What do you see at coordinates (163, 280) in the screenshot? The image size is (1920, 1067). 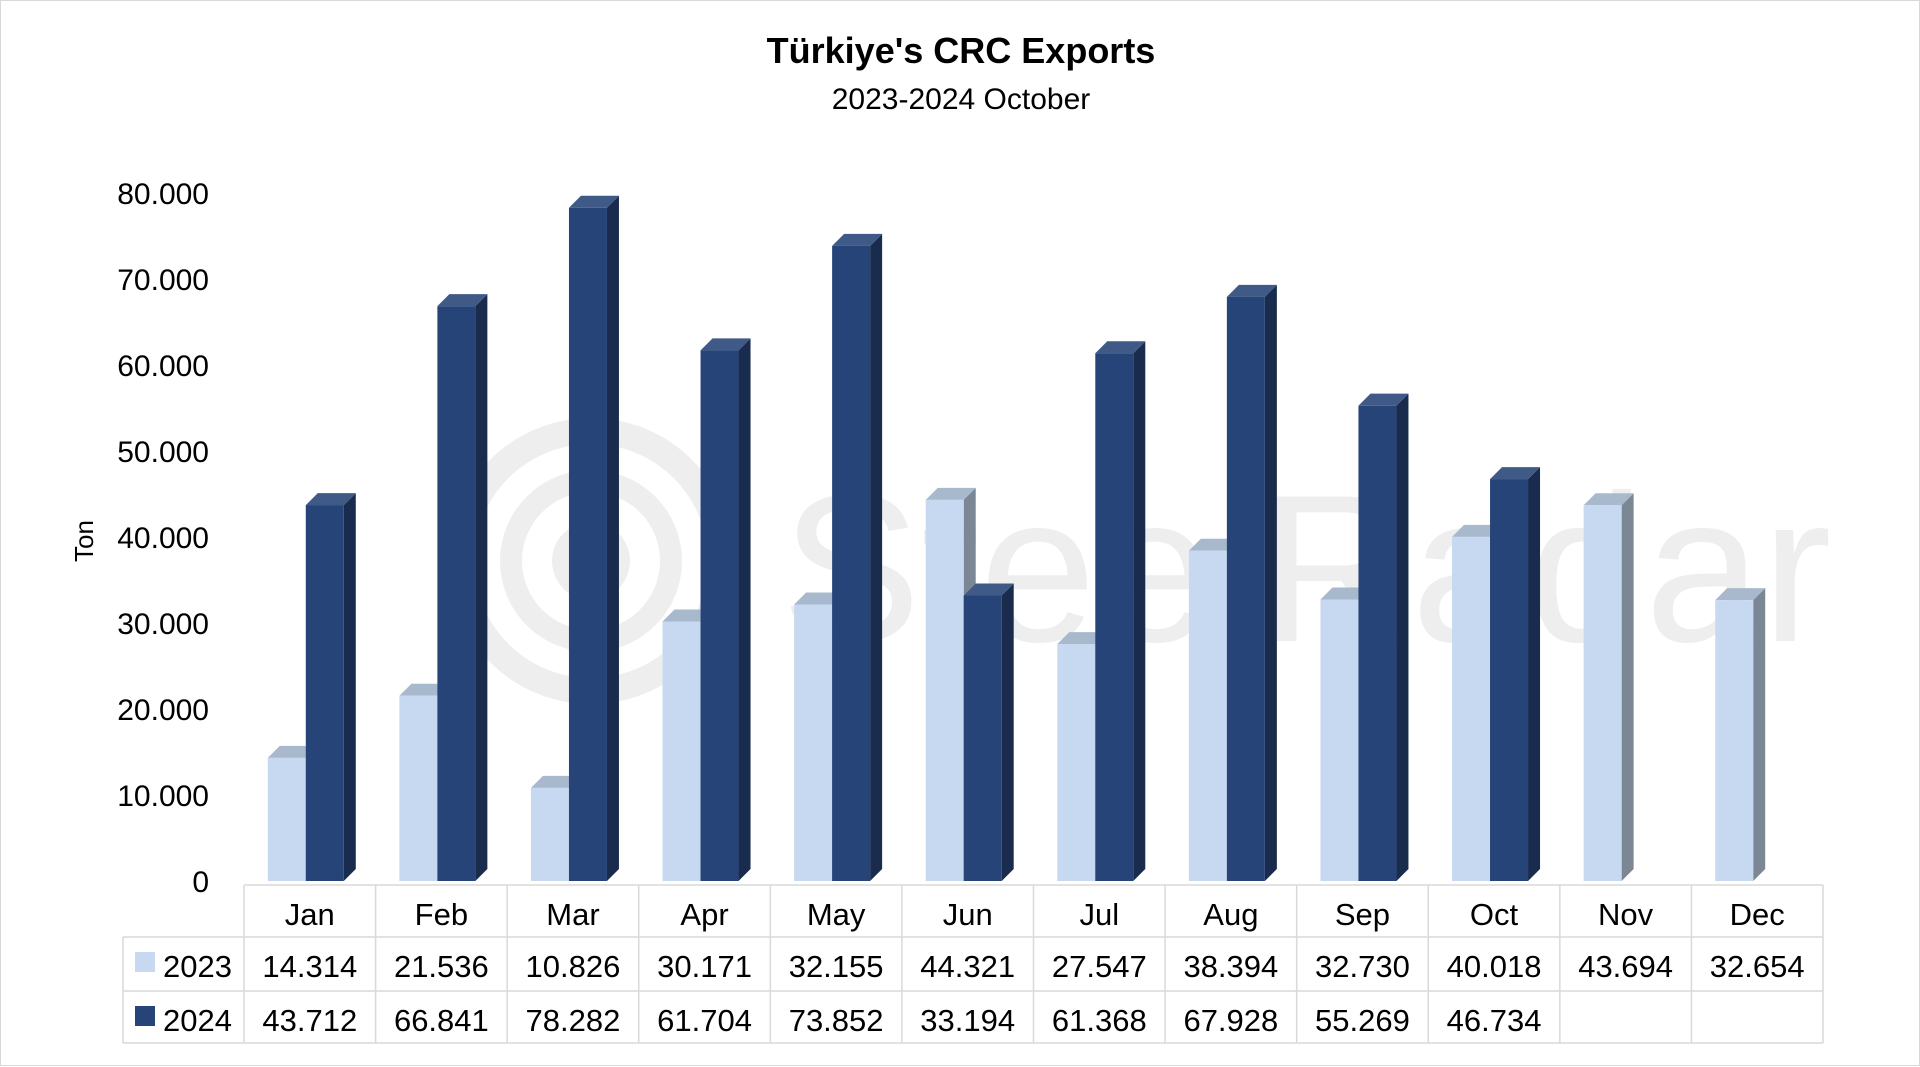 I see `y-tick-label: 70.000` at bounding box center [163, 280].